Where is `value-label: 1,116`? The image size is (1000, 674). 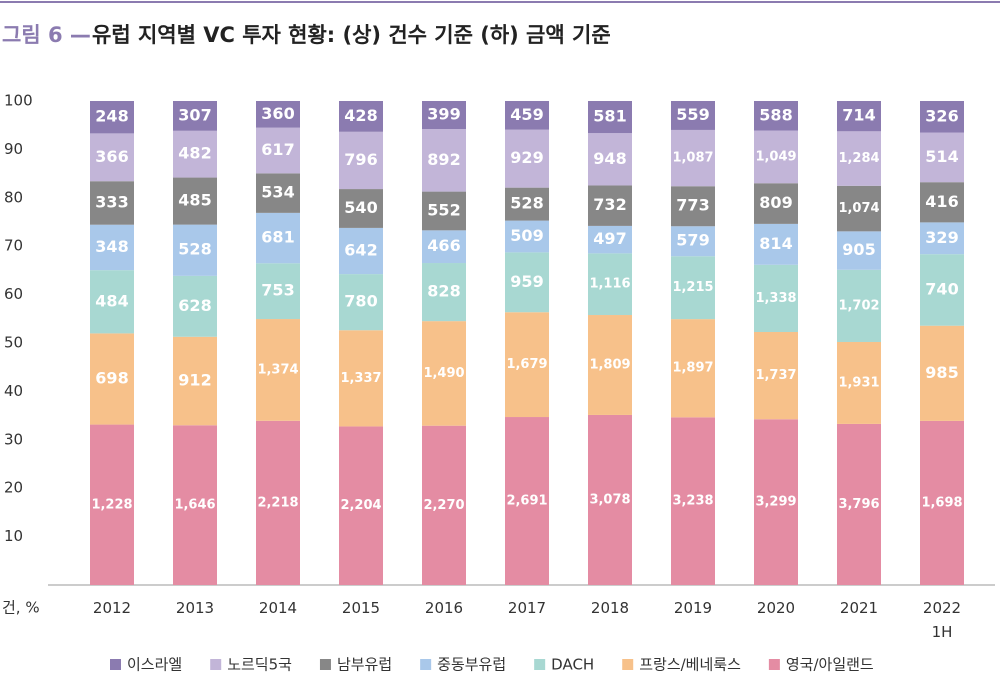 value-label: 1,116 is located at coordinates (609, 284).